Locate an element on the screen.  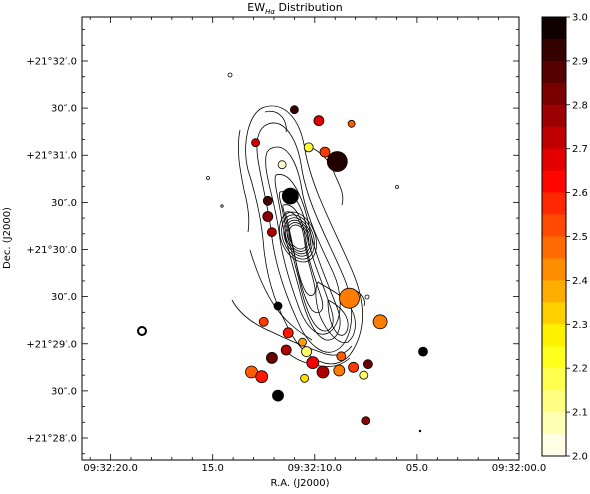
x-tick-label: 15.0 is located at coordinates (213, 468).